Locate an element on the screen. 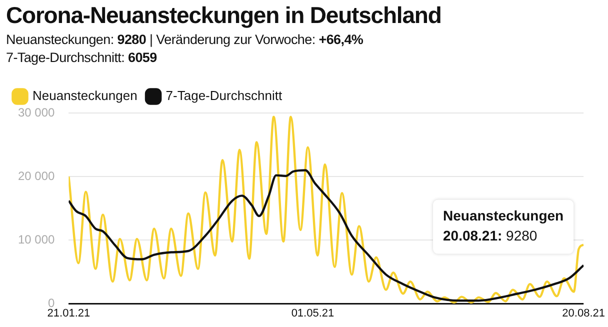 Image resolution: width=608 pixels, height=327 pixels. y-tick-label: 20 000 is located at coordinates (37, 175).